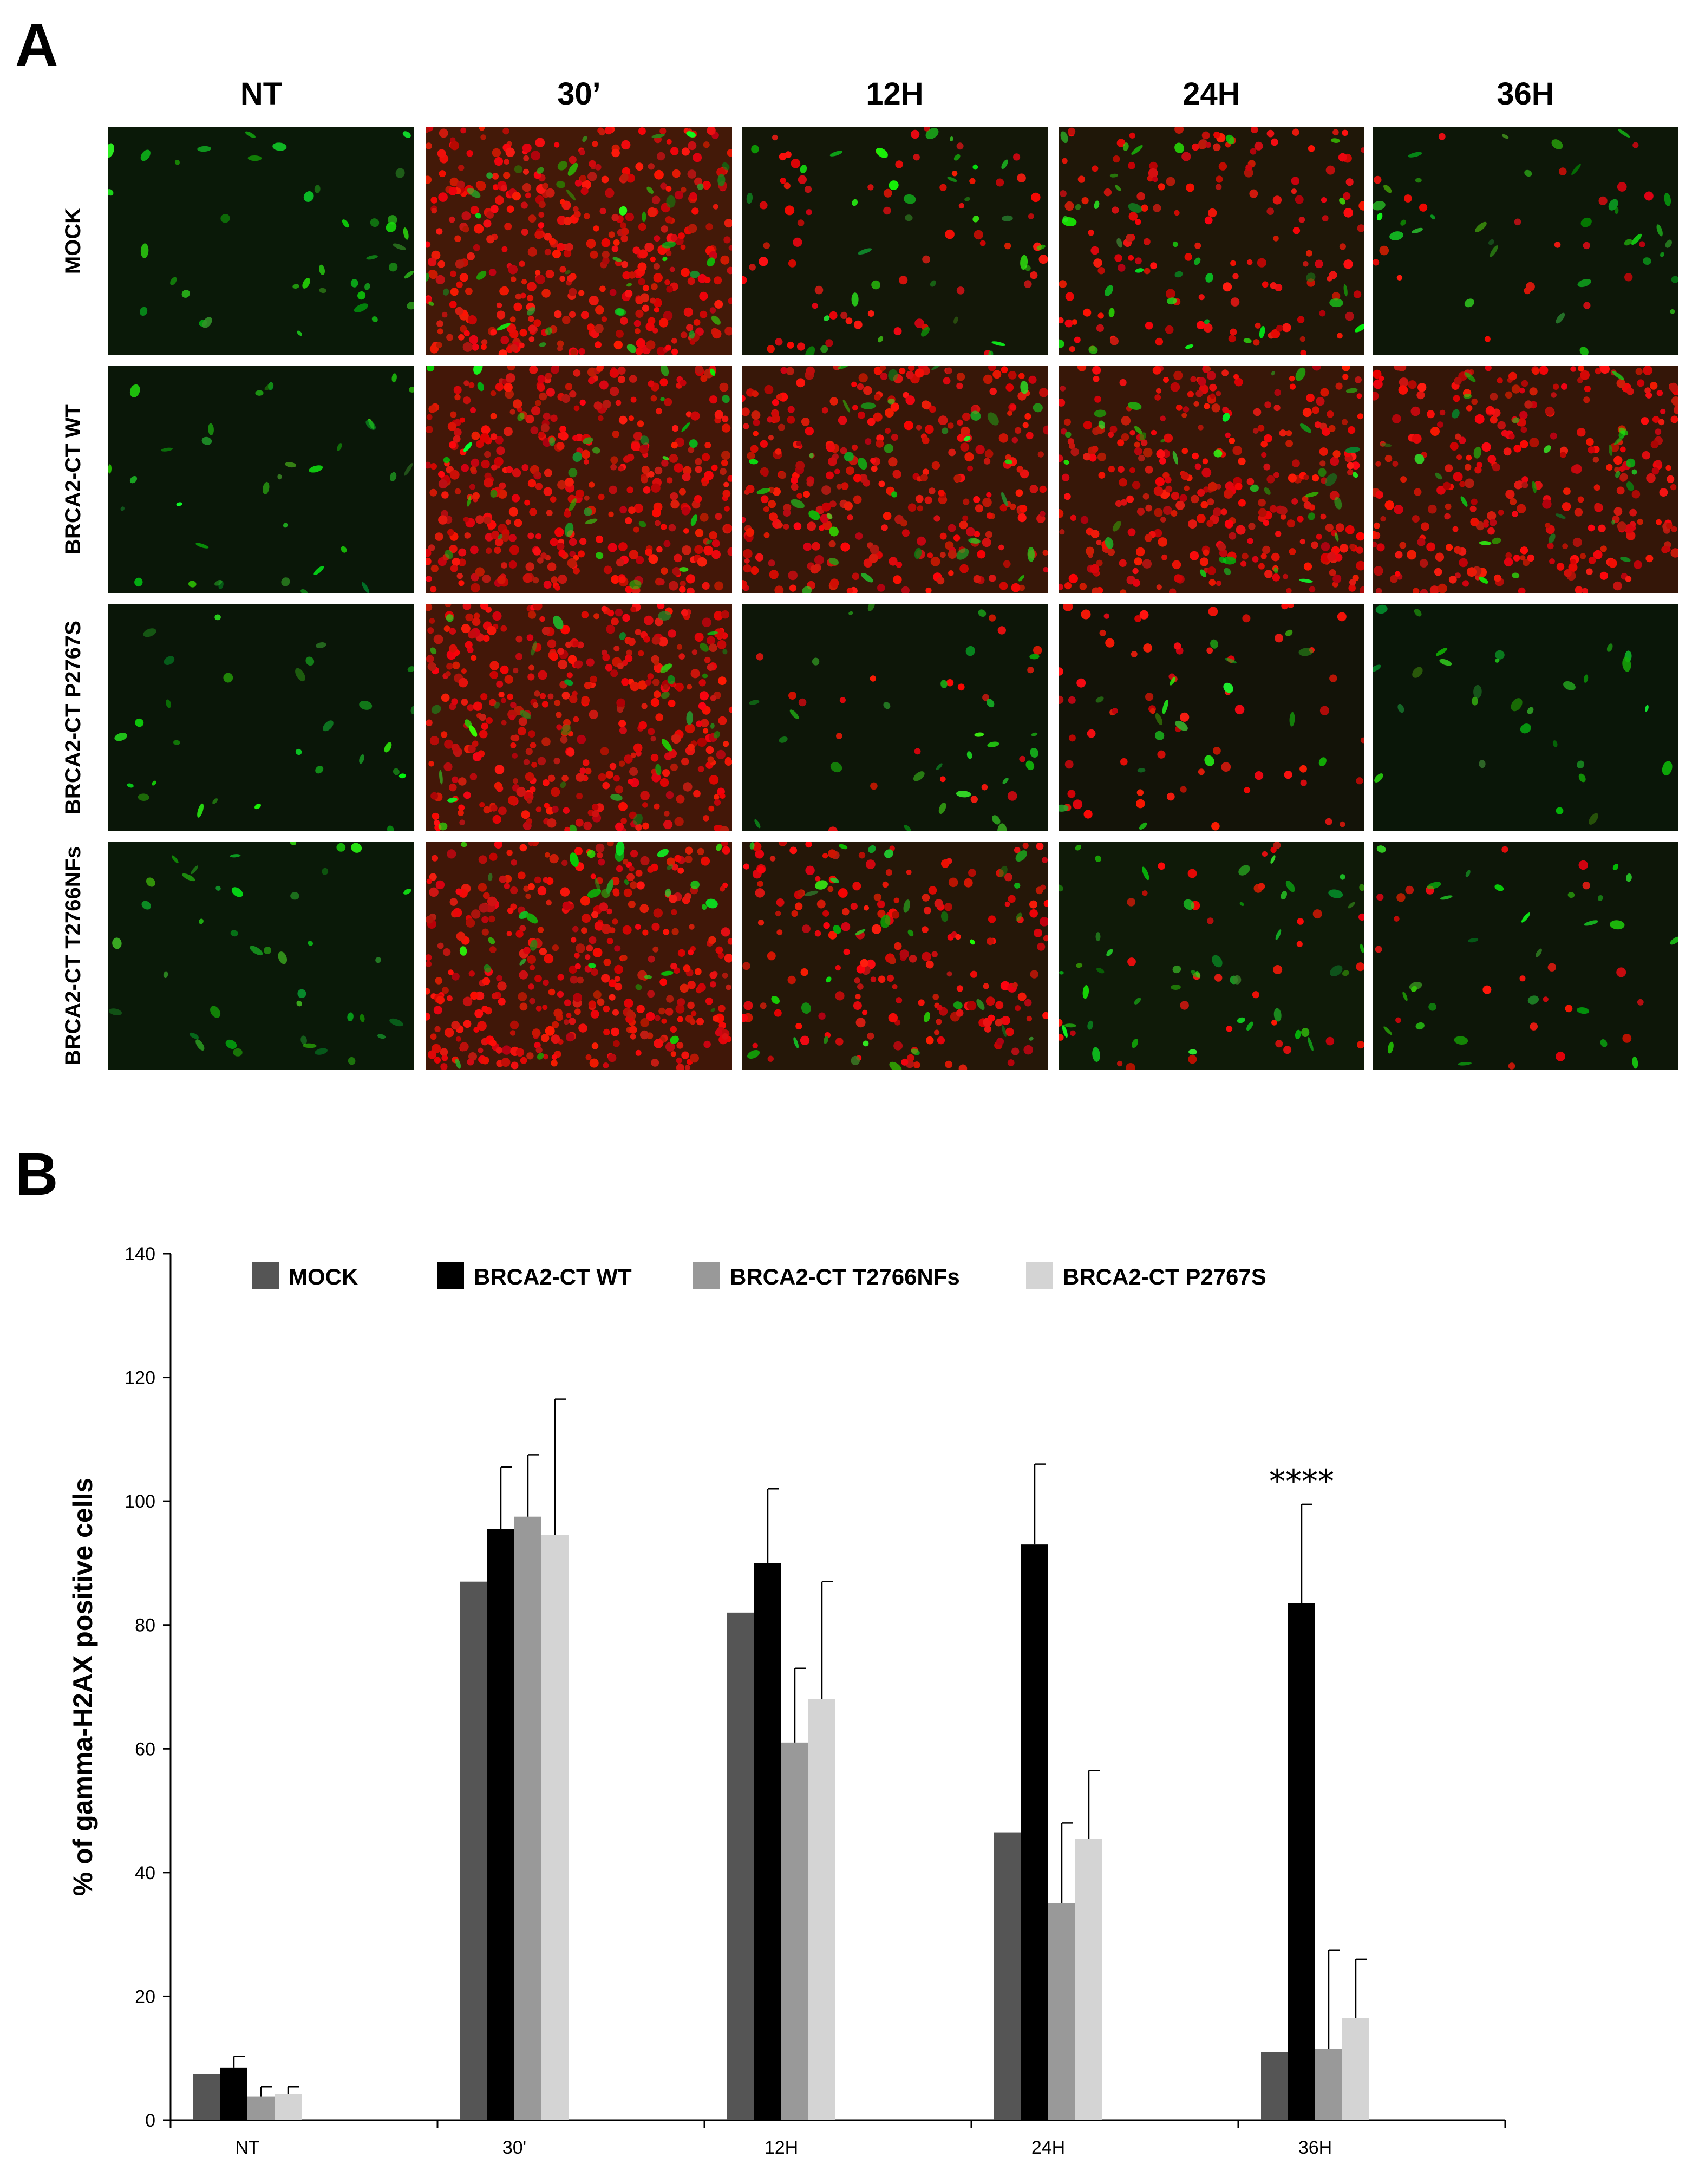 The height and width of the screenshot is (2184, 1692). I want to click on y-axis-label: % of gamma-H2AX positive cells, so click(83, 1687).